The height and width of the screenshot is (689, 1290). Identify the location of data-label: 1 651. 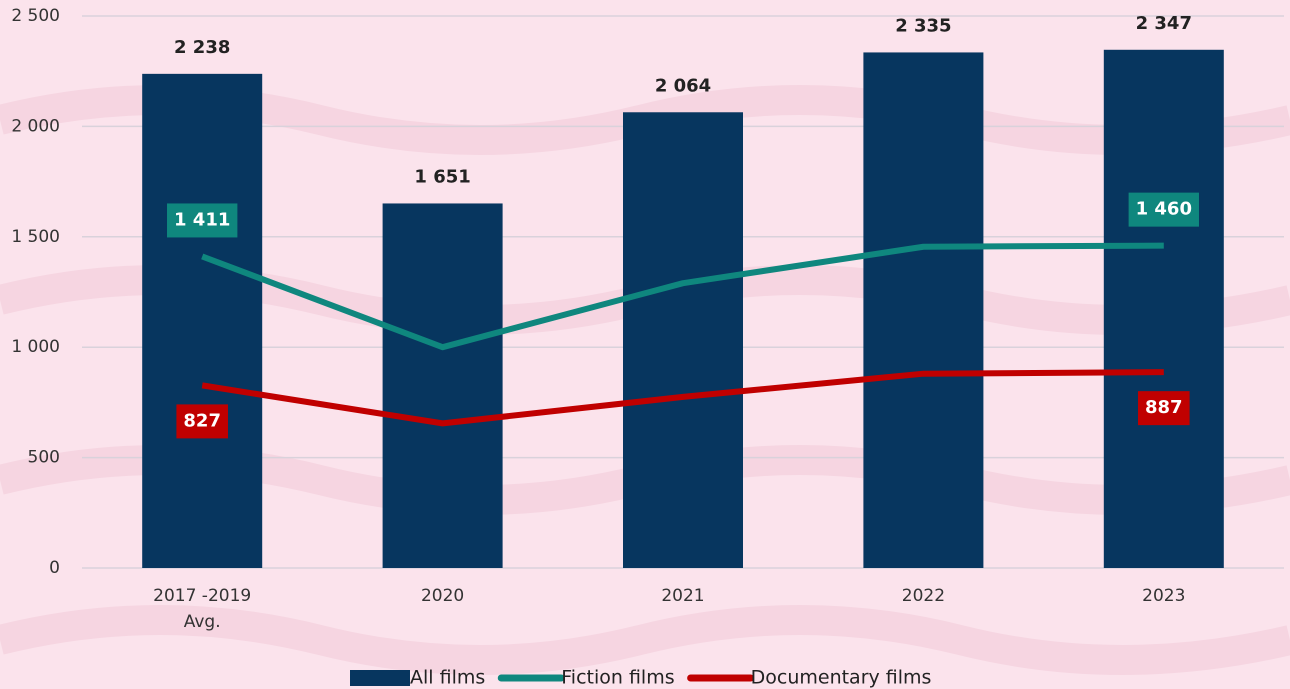
(442, 176).